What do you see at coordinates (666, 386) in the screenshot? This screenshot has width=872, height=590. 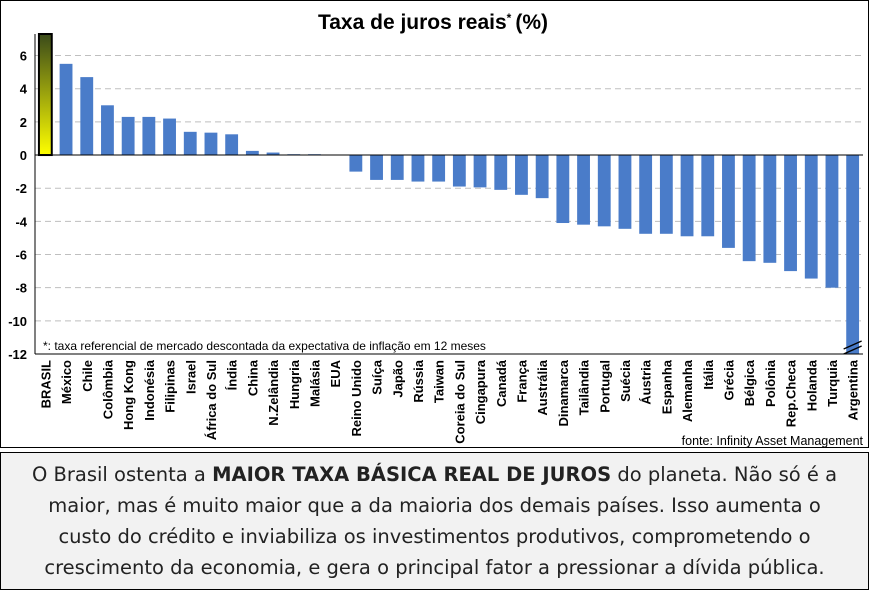 I see `x-tick-label: Espanha` at bounding box center [666, 386].